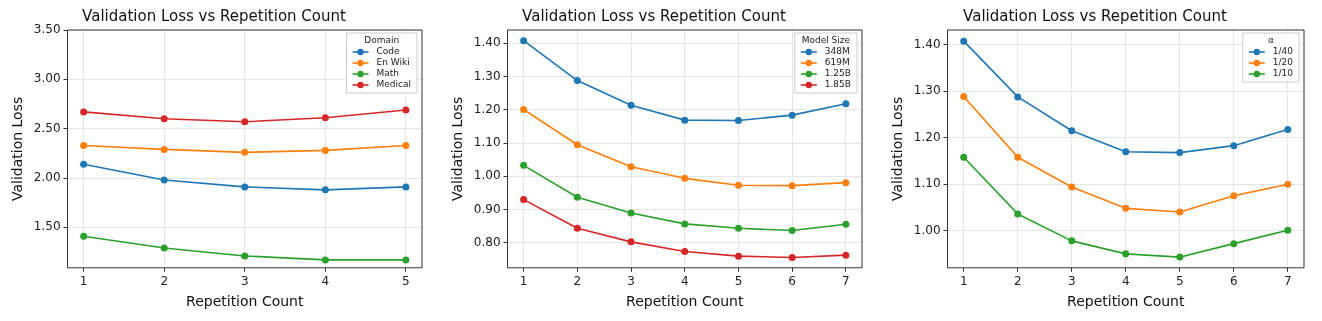 Image resolution: width=1322 pixels, height=321 pixels. I want to click on y-tick-label: 3.50, so click(47, 29).